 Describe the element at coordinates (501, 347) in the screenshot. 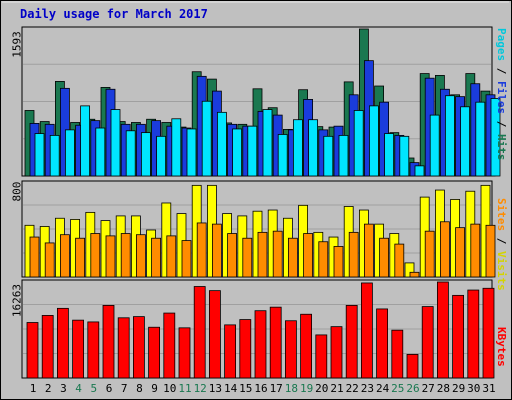

I see `legend-segment: KBytes` at that location.